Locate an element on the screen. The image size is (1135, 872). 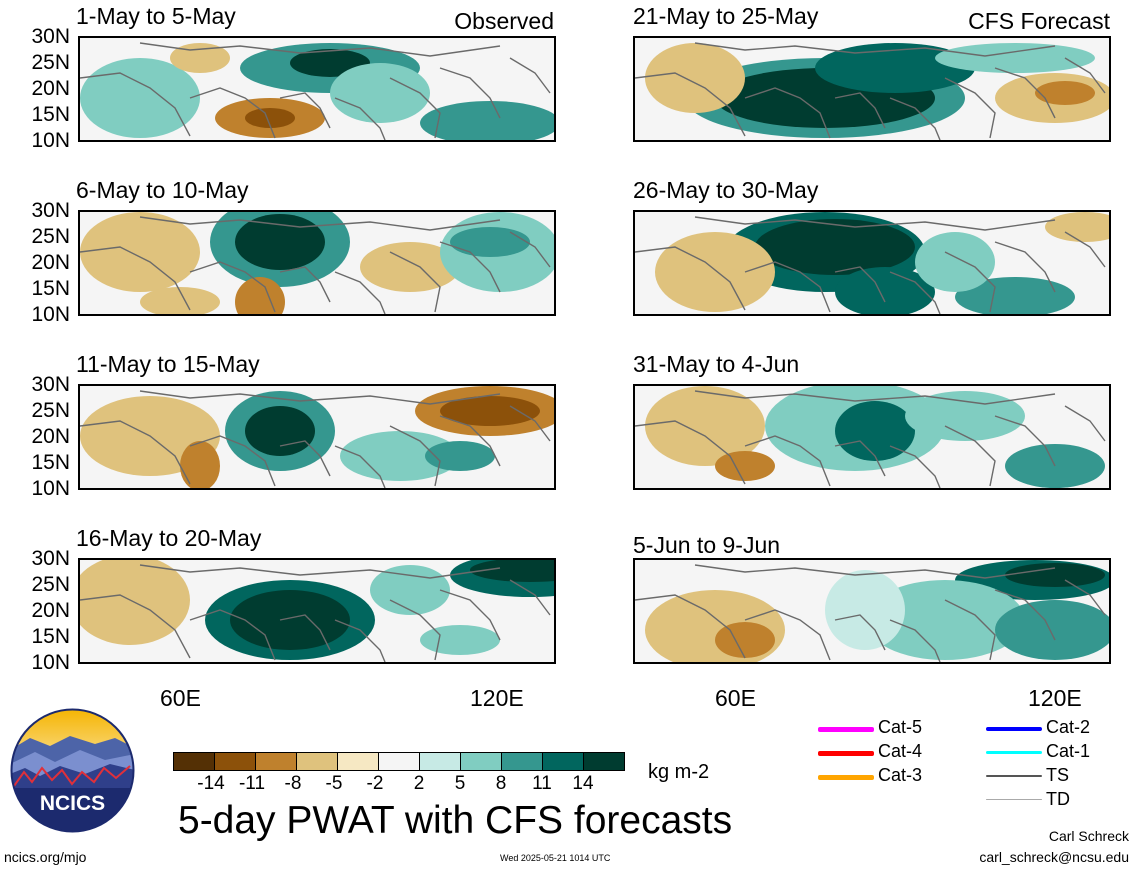
legend-line-ts is located at coordinates (1014, 776).